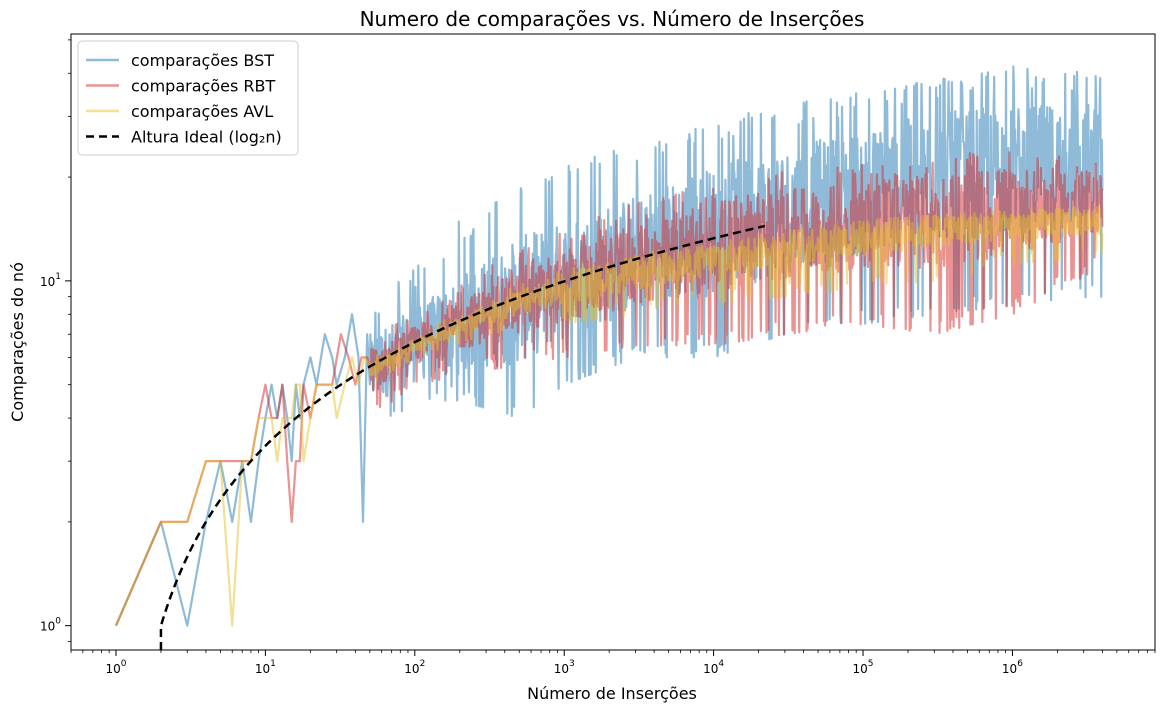 The height and width of the screenshot is (714, 1164). Describe the element at coordinates (17, 342) in the screenshot. I see `y-axis-label: Comparações do nó` at that location.